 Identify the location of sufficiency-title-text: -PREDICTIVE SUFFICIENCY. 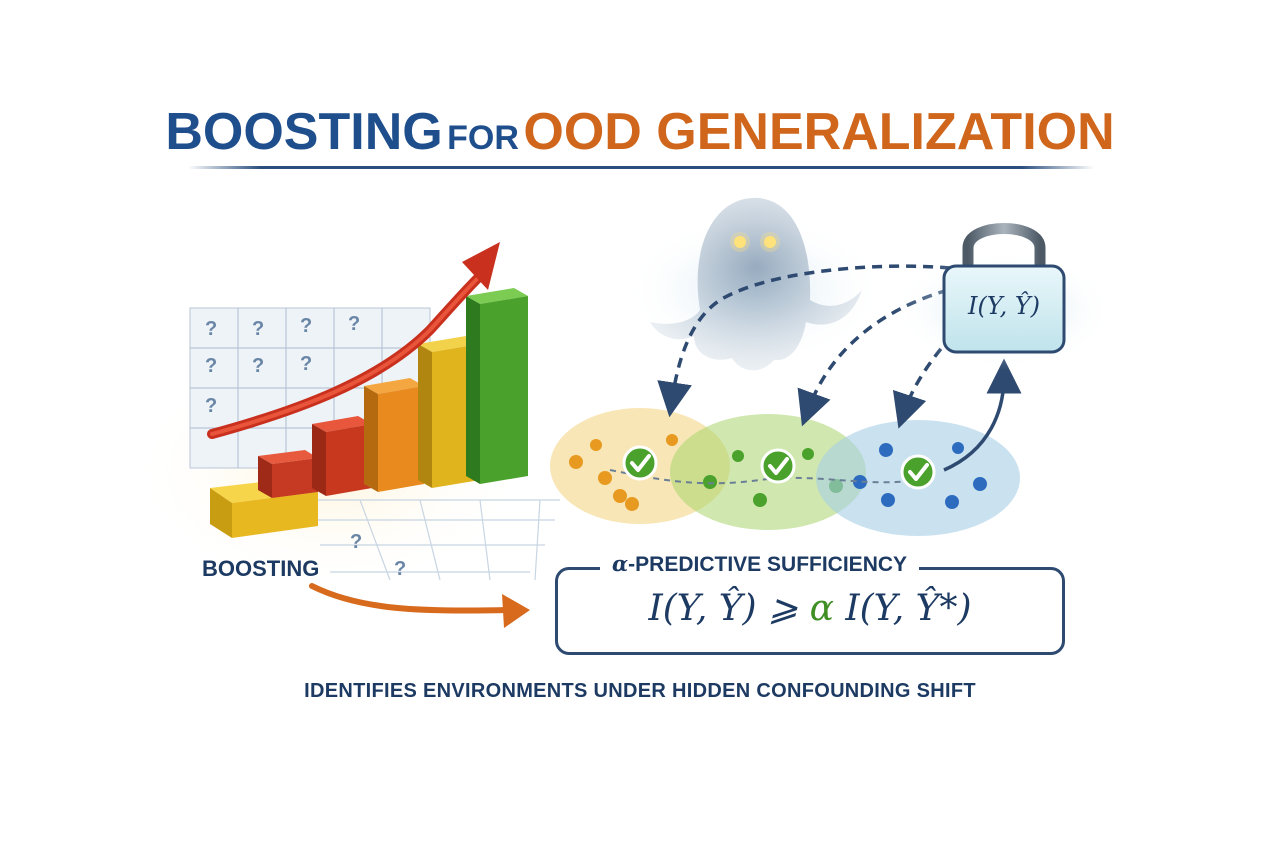
(768, 564).